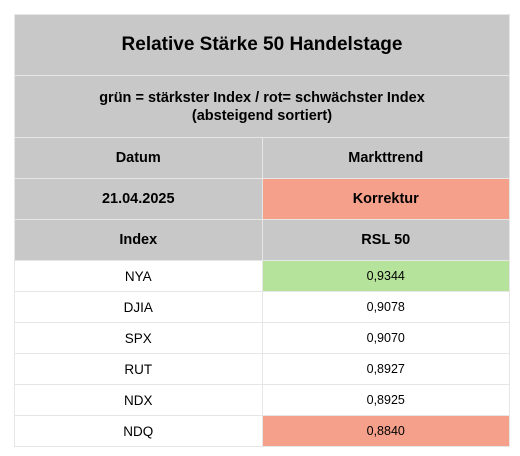 The width and height of the screenshot is (520, 456). I want to click on column-header-row: Index RSL 50, so click(262, 240).